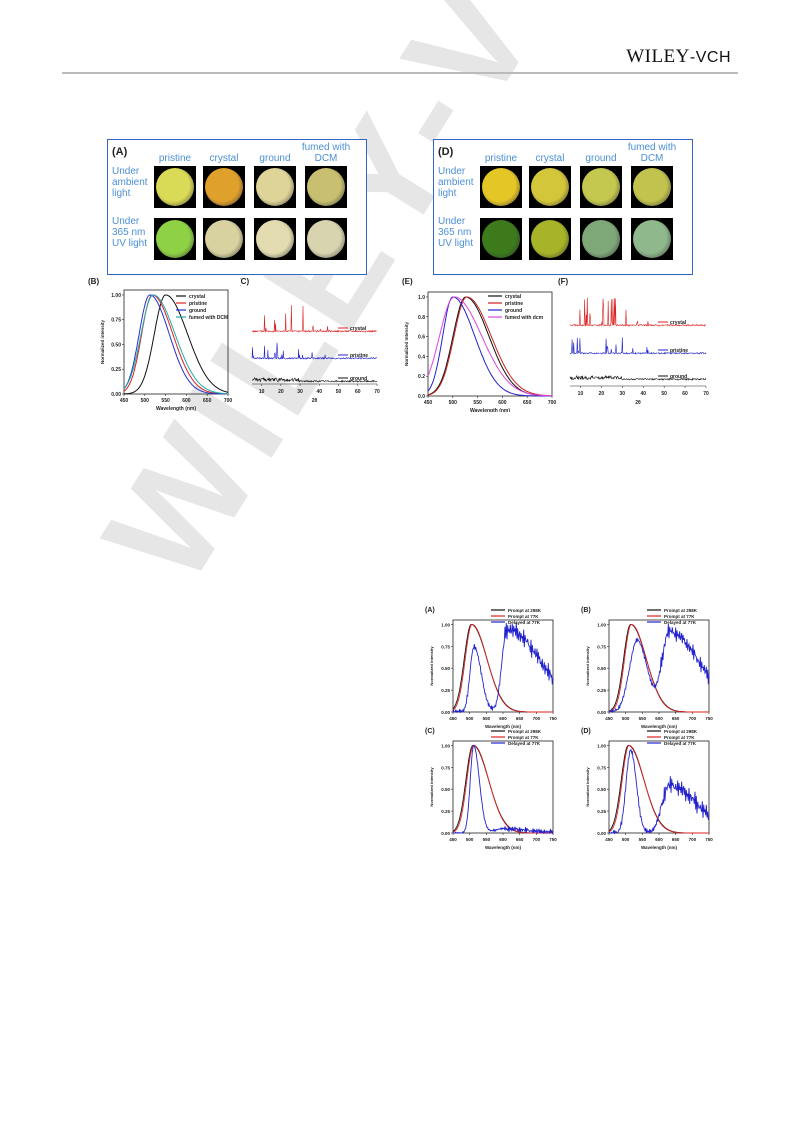  Describe the element at coordinates (359, 356) in the screenshot. I see `legend-label: pristine` at that location.